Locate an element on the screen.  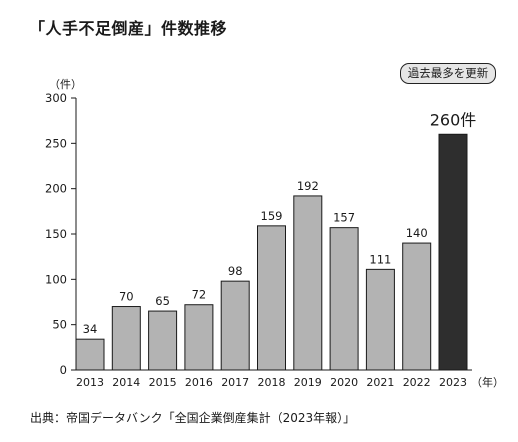
value-label: 140 is located at coordinates (417, 233).